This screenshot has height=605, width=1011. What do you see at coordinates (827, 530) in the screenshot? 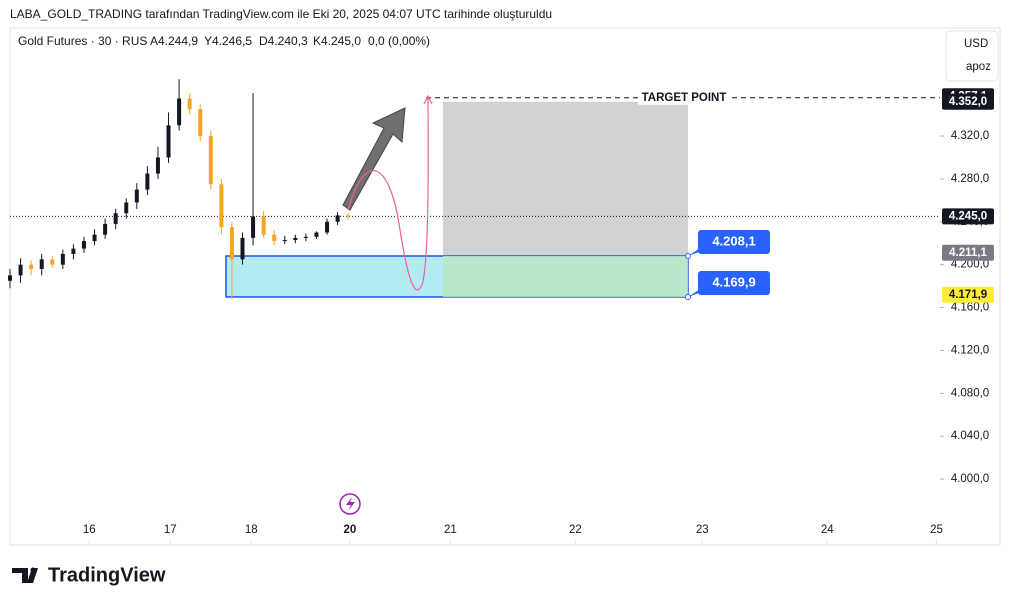
I see `x-tick-label: 24` at bounding box center [827, 530].